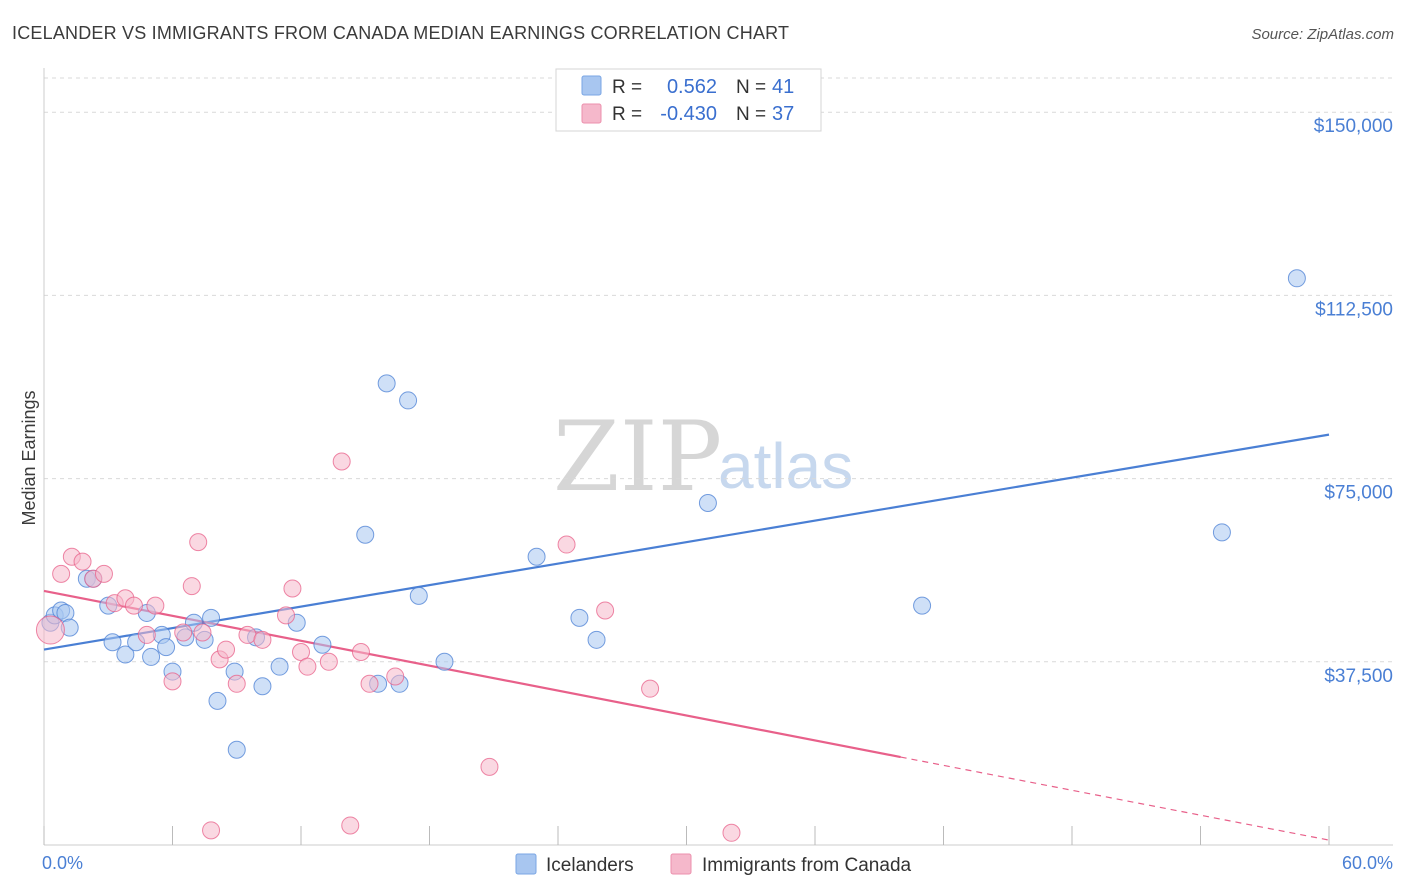  I want to click on legend-swatch-icelanders, so click(591, 85).